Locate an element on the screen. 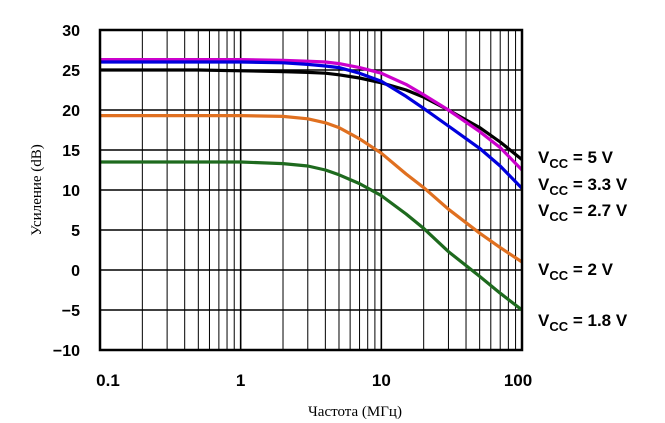  series-label: VCC = 5 V is located at coordinates (576, 159).